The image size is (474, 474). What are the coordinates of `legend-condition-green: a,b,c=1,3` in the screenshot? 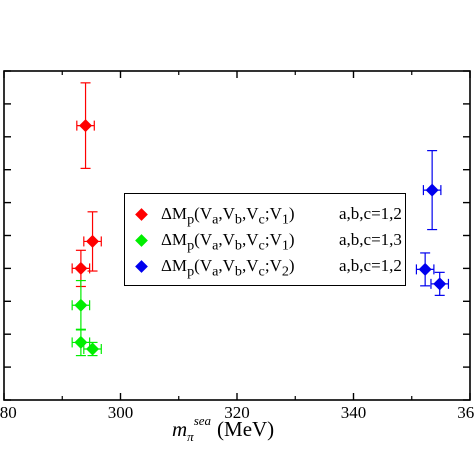 It's located at (370, 239).